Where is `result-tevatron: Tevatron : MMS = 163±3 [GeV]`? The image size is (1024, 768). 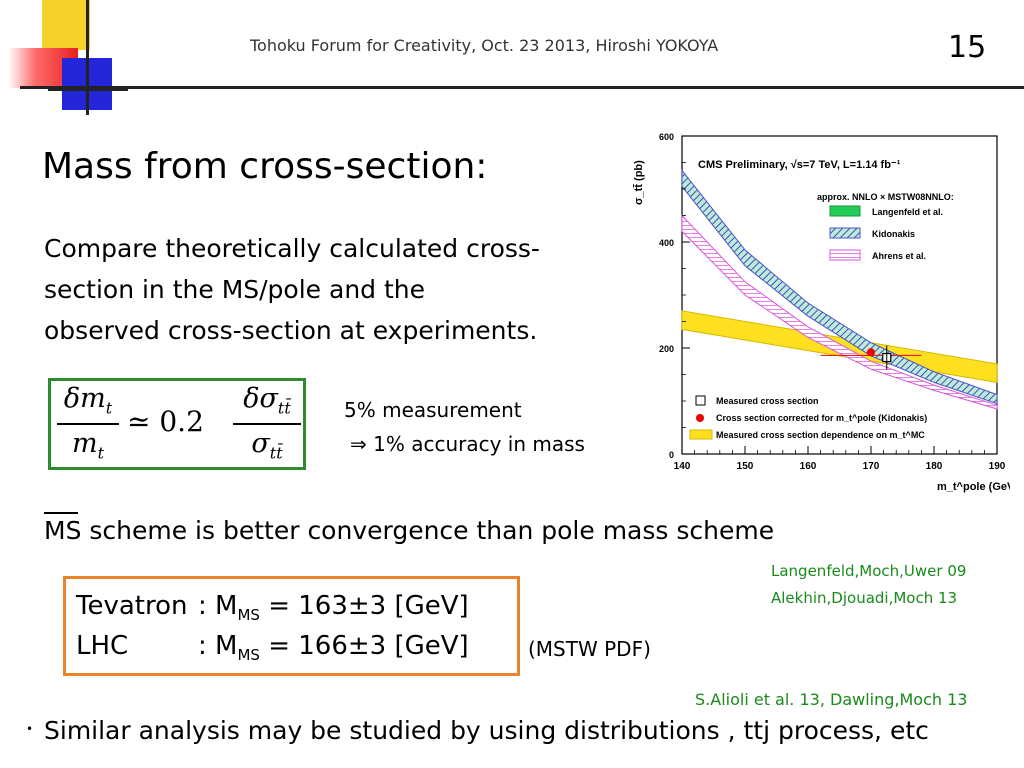 result-tevatron: Tevatron : MMS = 163±3 [GeV] is located at coordinates (272, 607).